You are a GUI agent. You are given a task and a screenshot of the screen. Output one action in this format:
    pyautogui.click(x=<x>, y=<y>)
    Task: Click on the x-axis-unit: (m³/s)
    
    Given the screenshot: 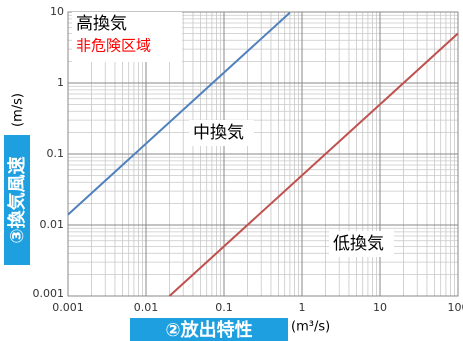 What is the action you would take?
    pyautogui.click(x=310, y=327)
    